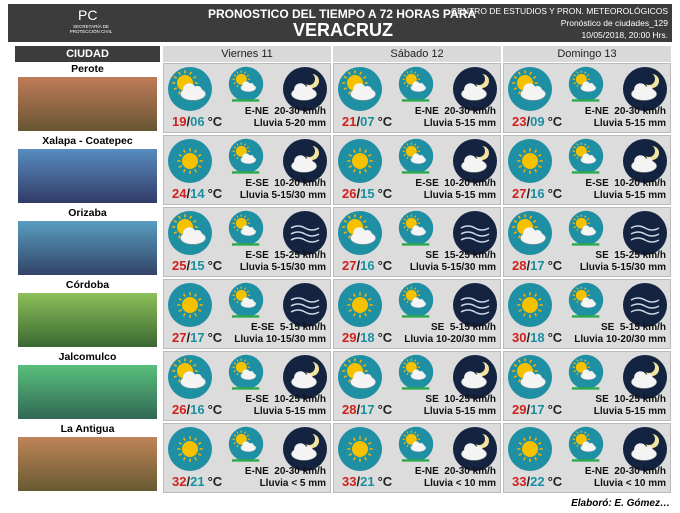 The width and height of the screenshot is (680, 513). I want to click on rain: Lluvia 5-15/30 mm, so click(622, 267).